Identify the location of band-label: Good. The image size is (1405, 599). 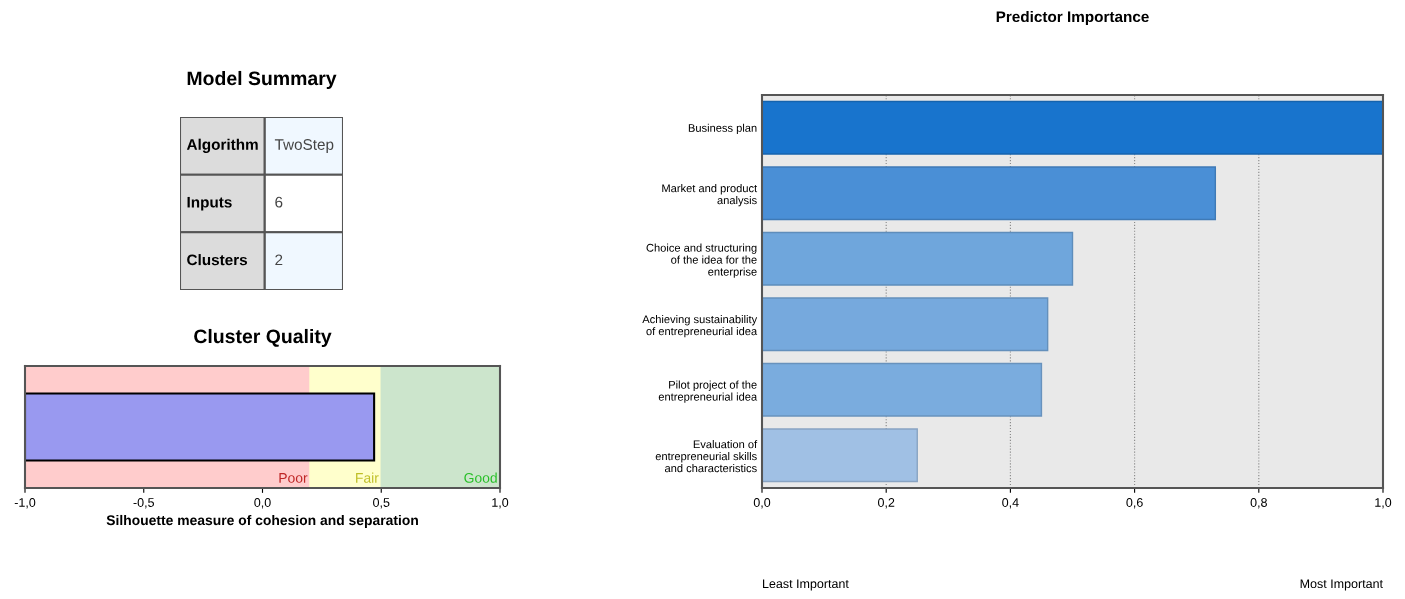
(480, 477).